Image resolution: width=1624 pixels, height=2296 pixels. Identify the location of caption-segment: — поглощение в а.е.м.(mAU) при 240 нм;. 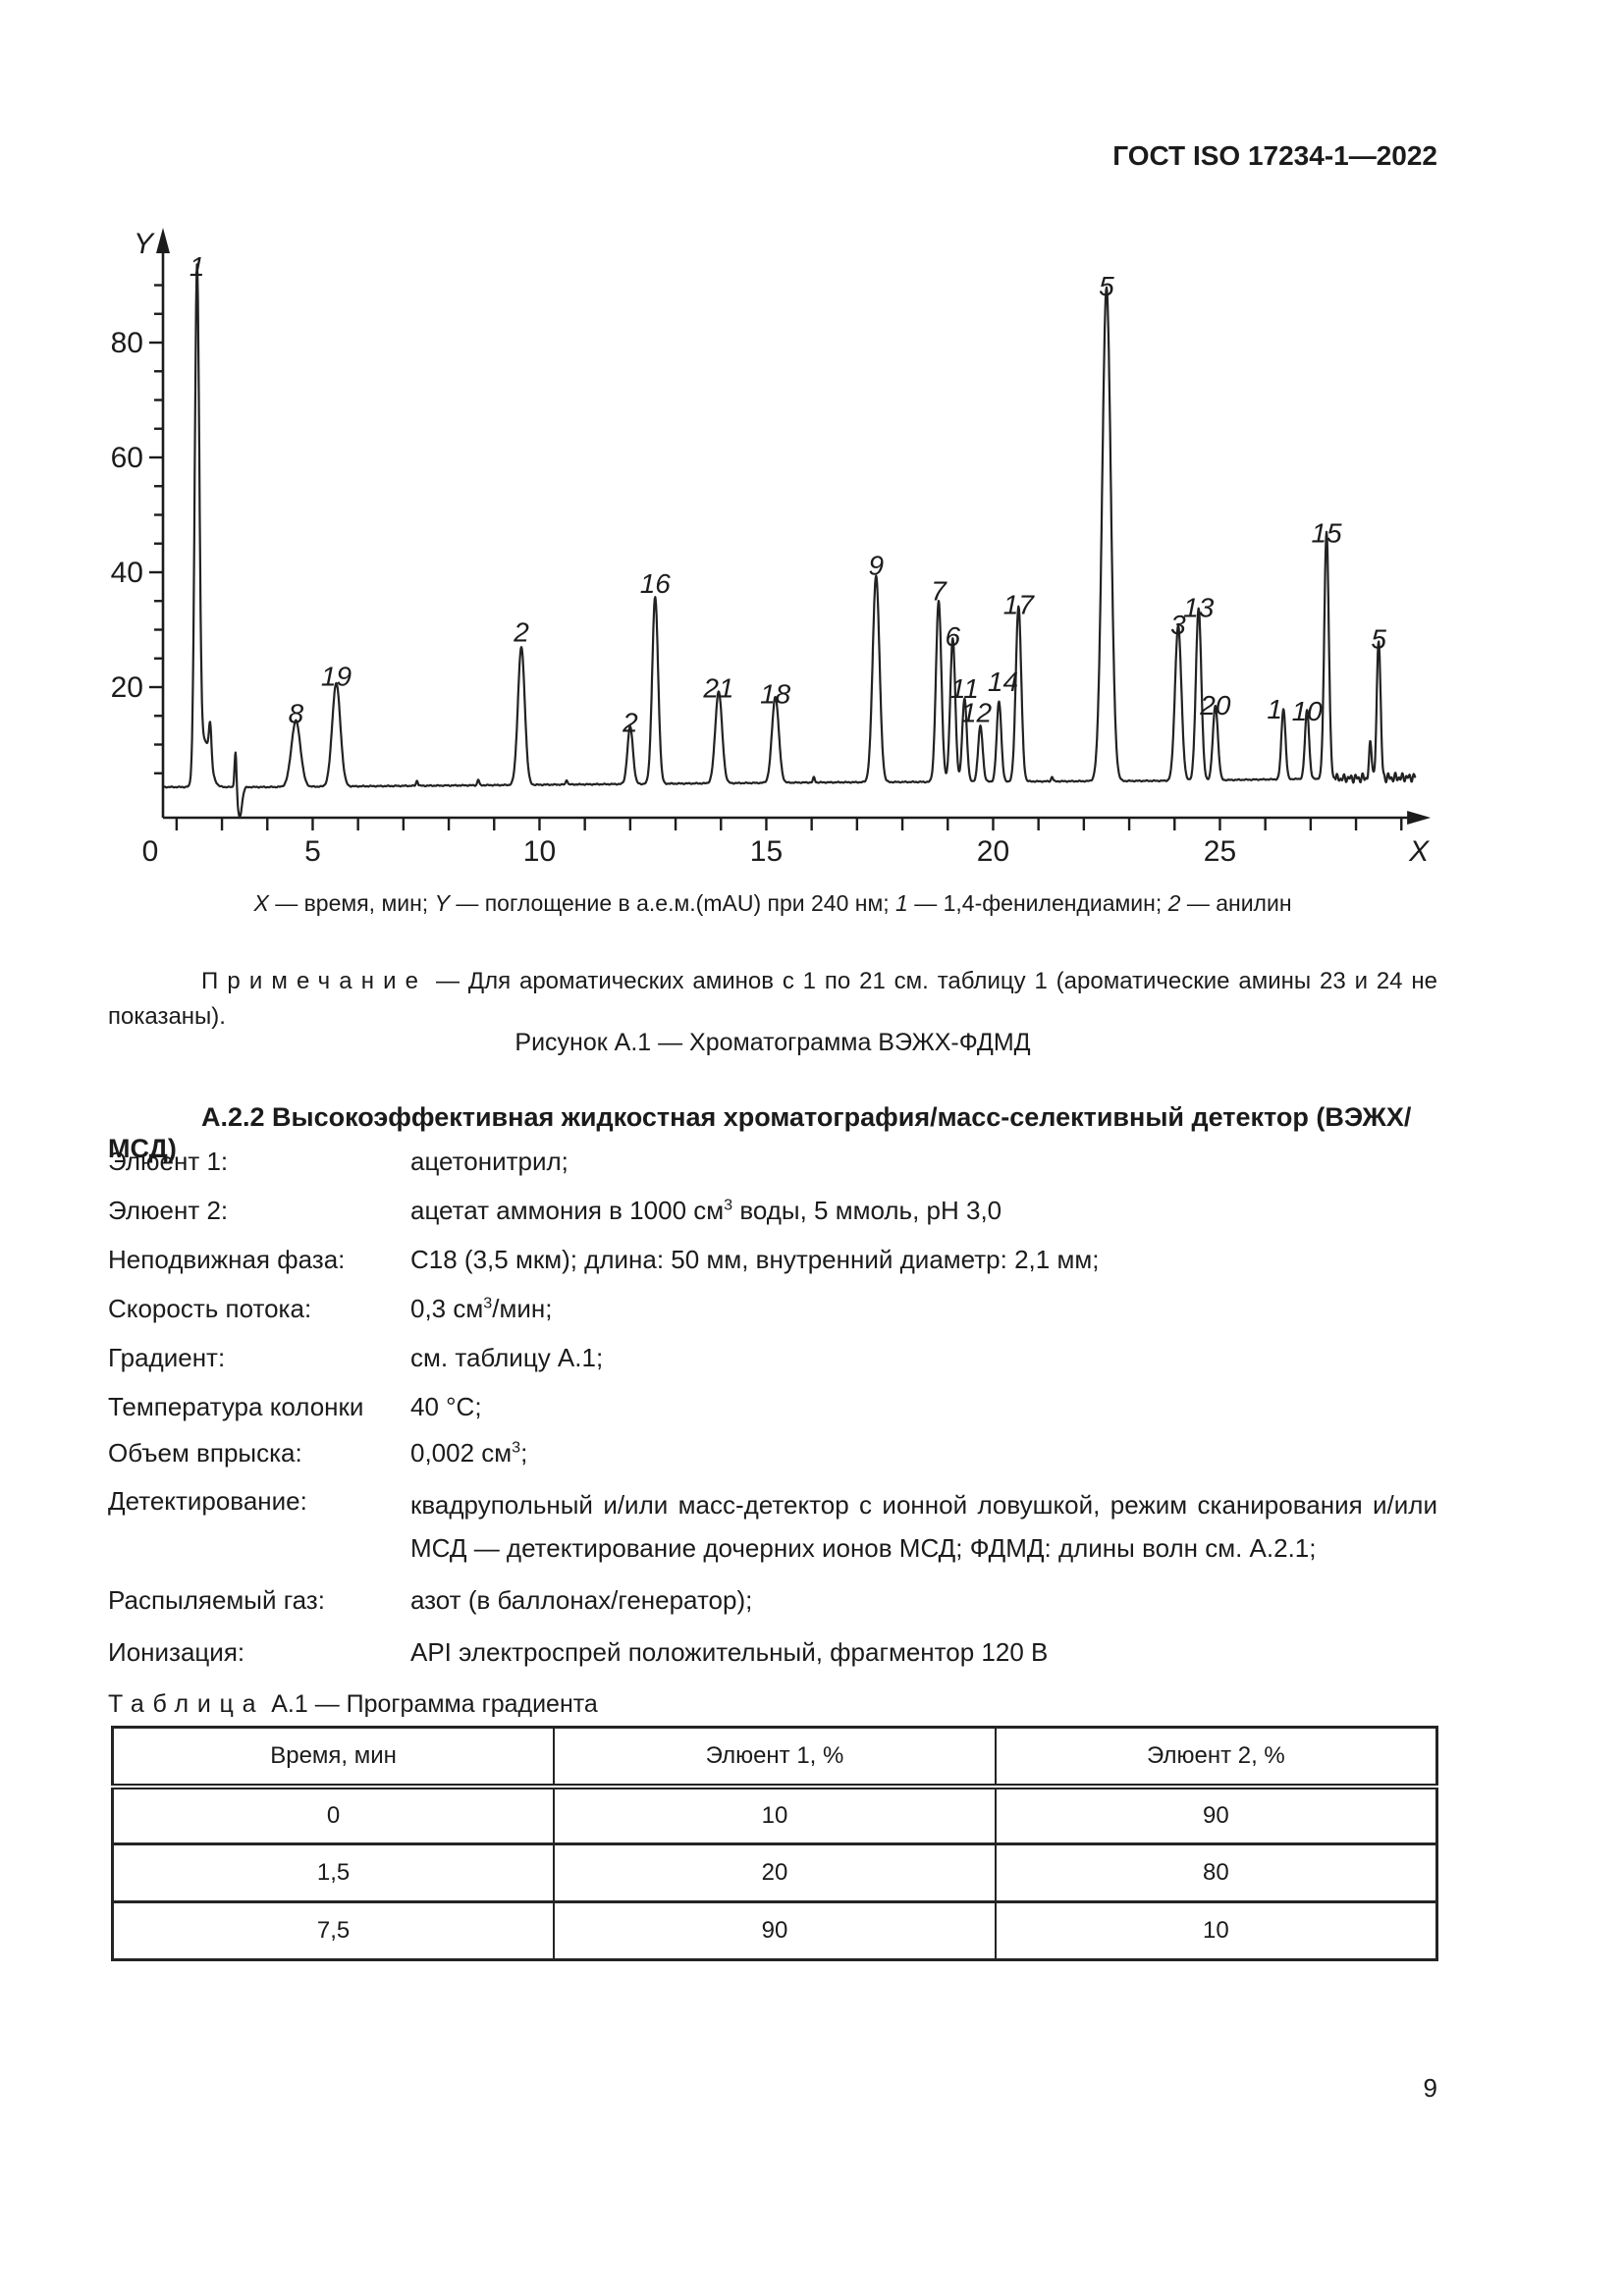
(672, 903).